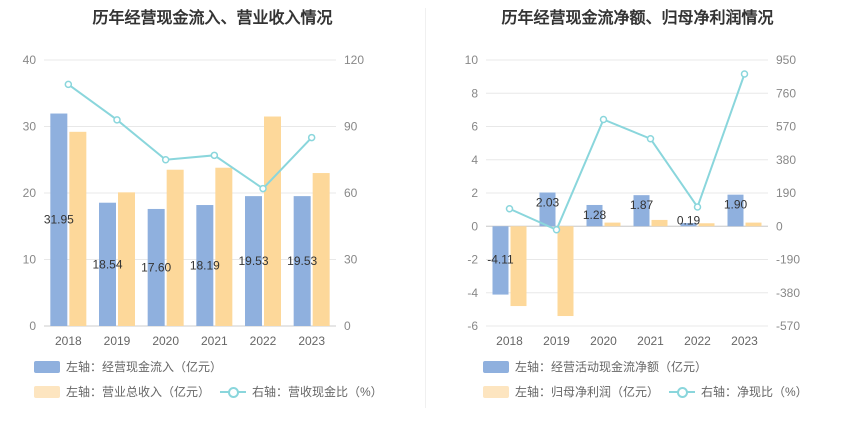 This screenshot has height=437, width=850. I want to click on y-right-tick-label: 190, so click(786, 193).